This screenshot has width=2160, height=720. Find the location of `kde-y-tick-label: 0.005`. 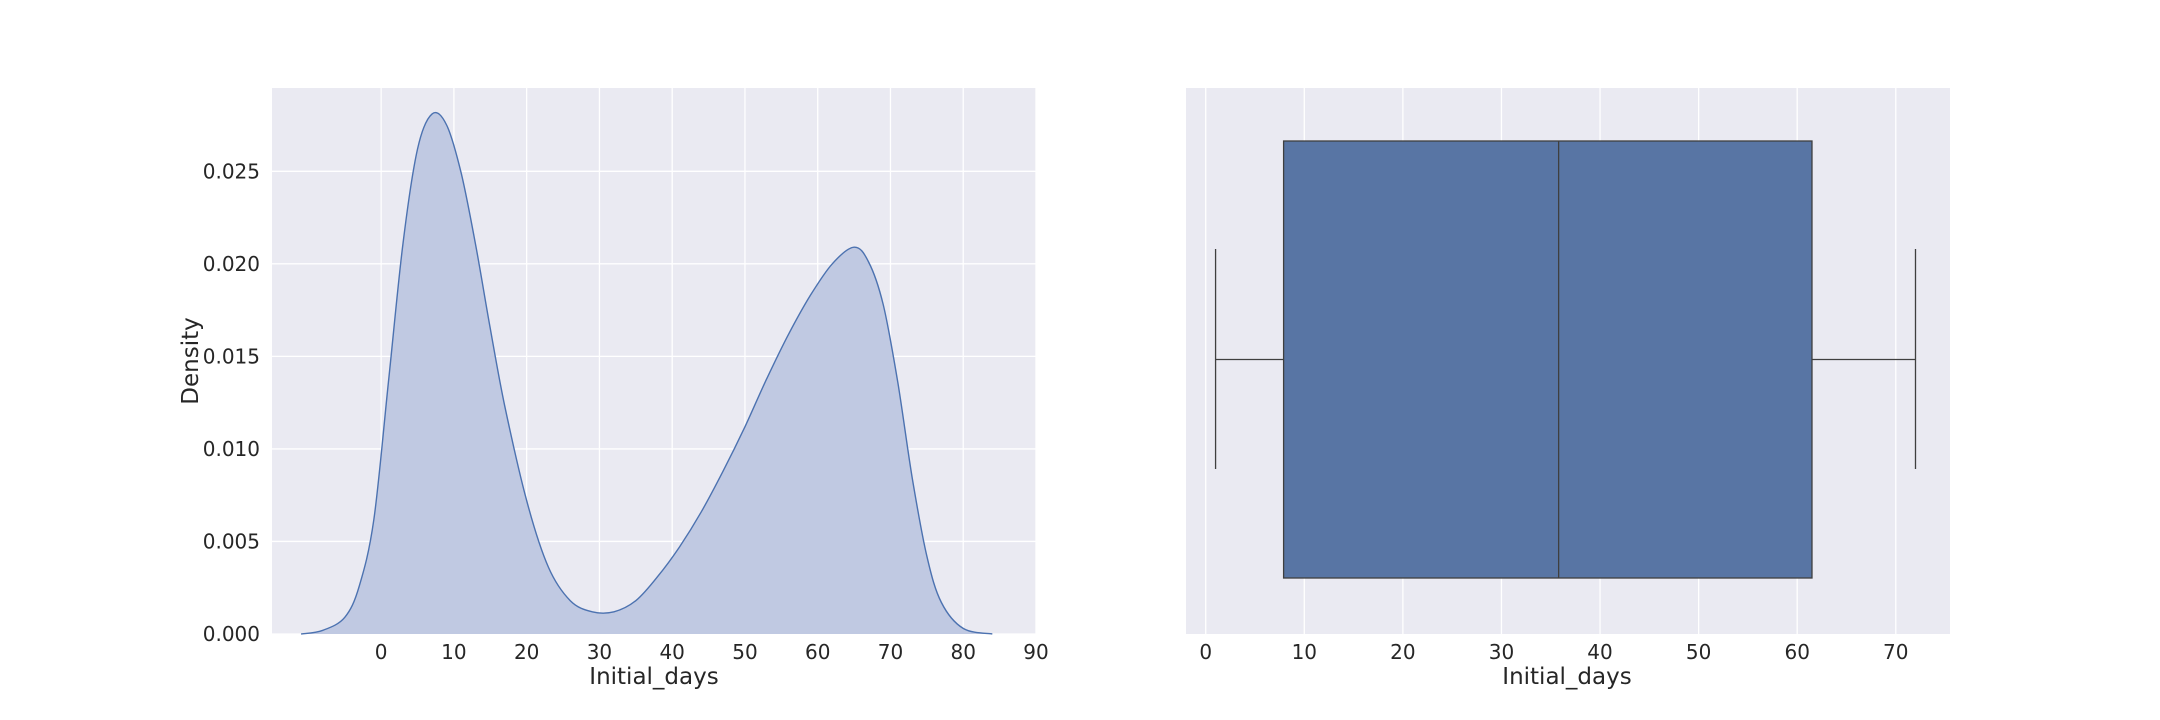

kde-y-tick-label: 0.005 is located at coordinates (231, 541).